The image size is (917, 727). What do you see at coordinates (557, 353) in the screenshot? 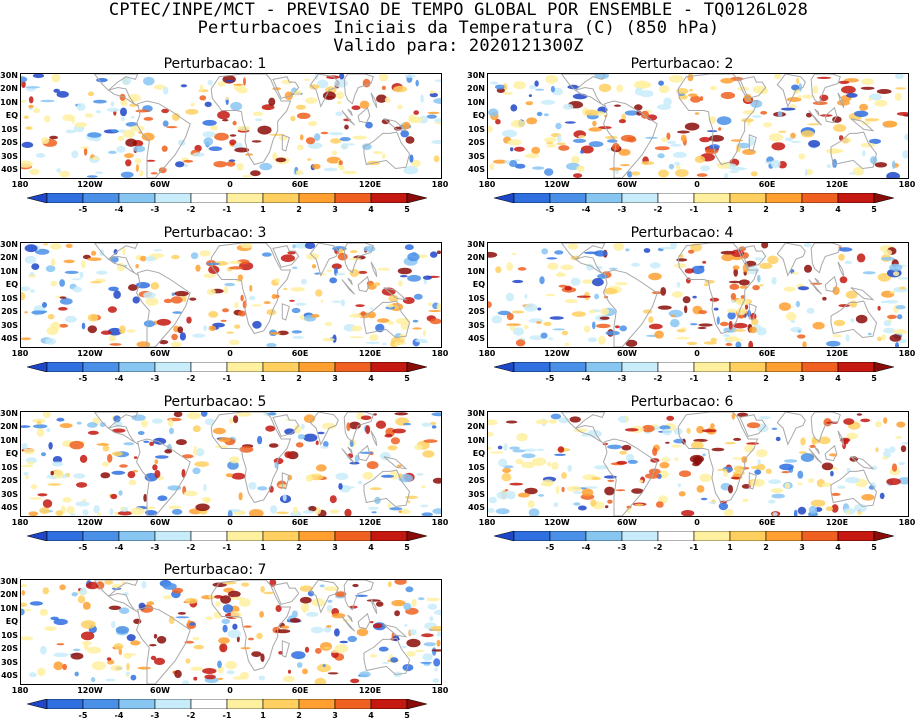
I see `lon-label: 120W` at bounding box center [557, 353].